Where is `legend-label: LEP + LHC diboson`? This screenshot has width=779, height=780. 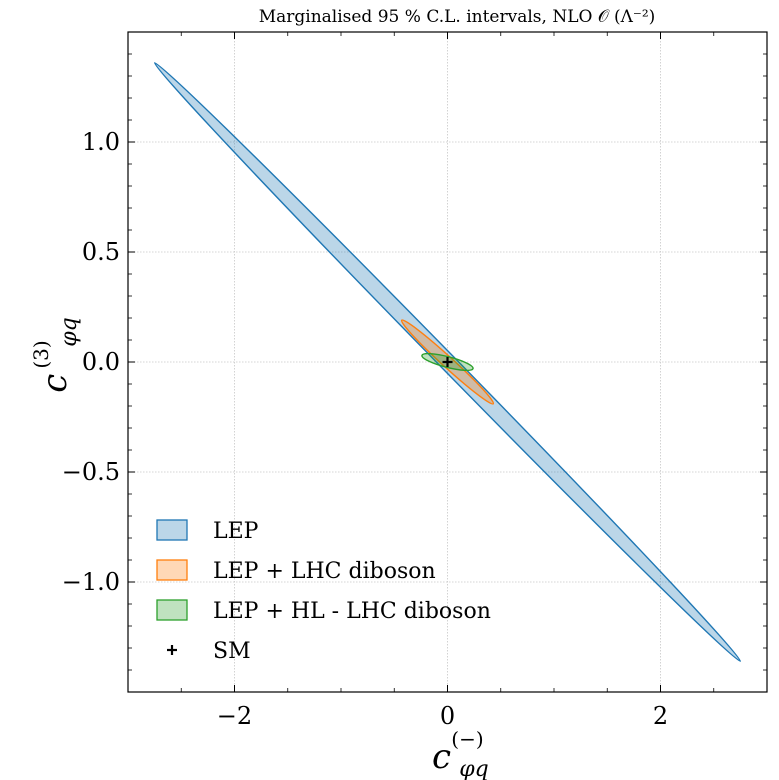
legend-label: LEP + LHC diboson is located at coordinates (324, 571).